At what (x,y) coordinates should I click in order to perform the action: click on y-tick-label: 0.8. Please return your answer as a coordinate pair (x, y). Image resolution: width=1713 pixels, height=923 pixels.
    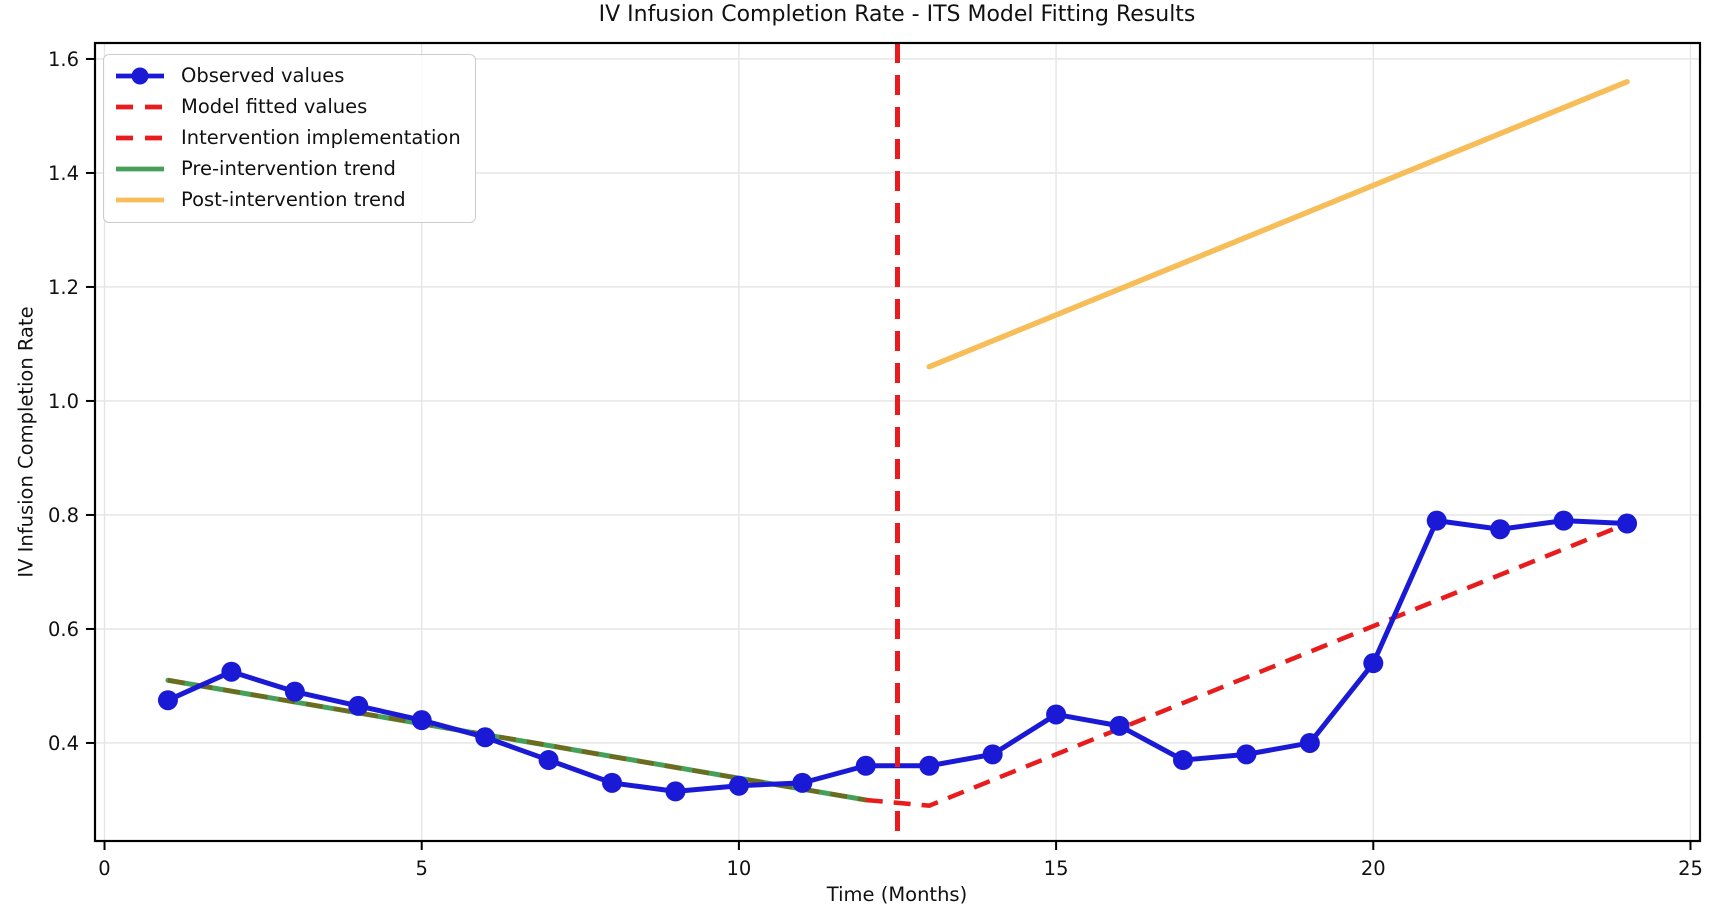
    Looking at the image, I should click on (63, 515).